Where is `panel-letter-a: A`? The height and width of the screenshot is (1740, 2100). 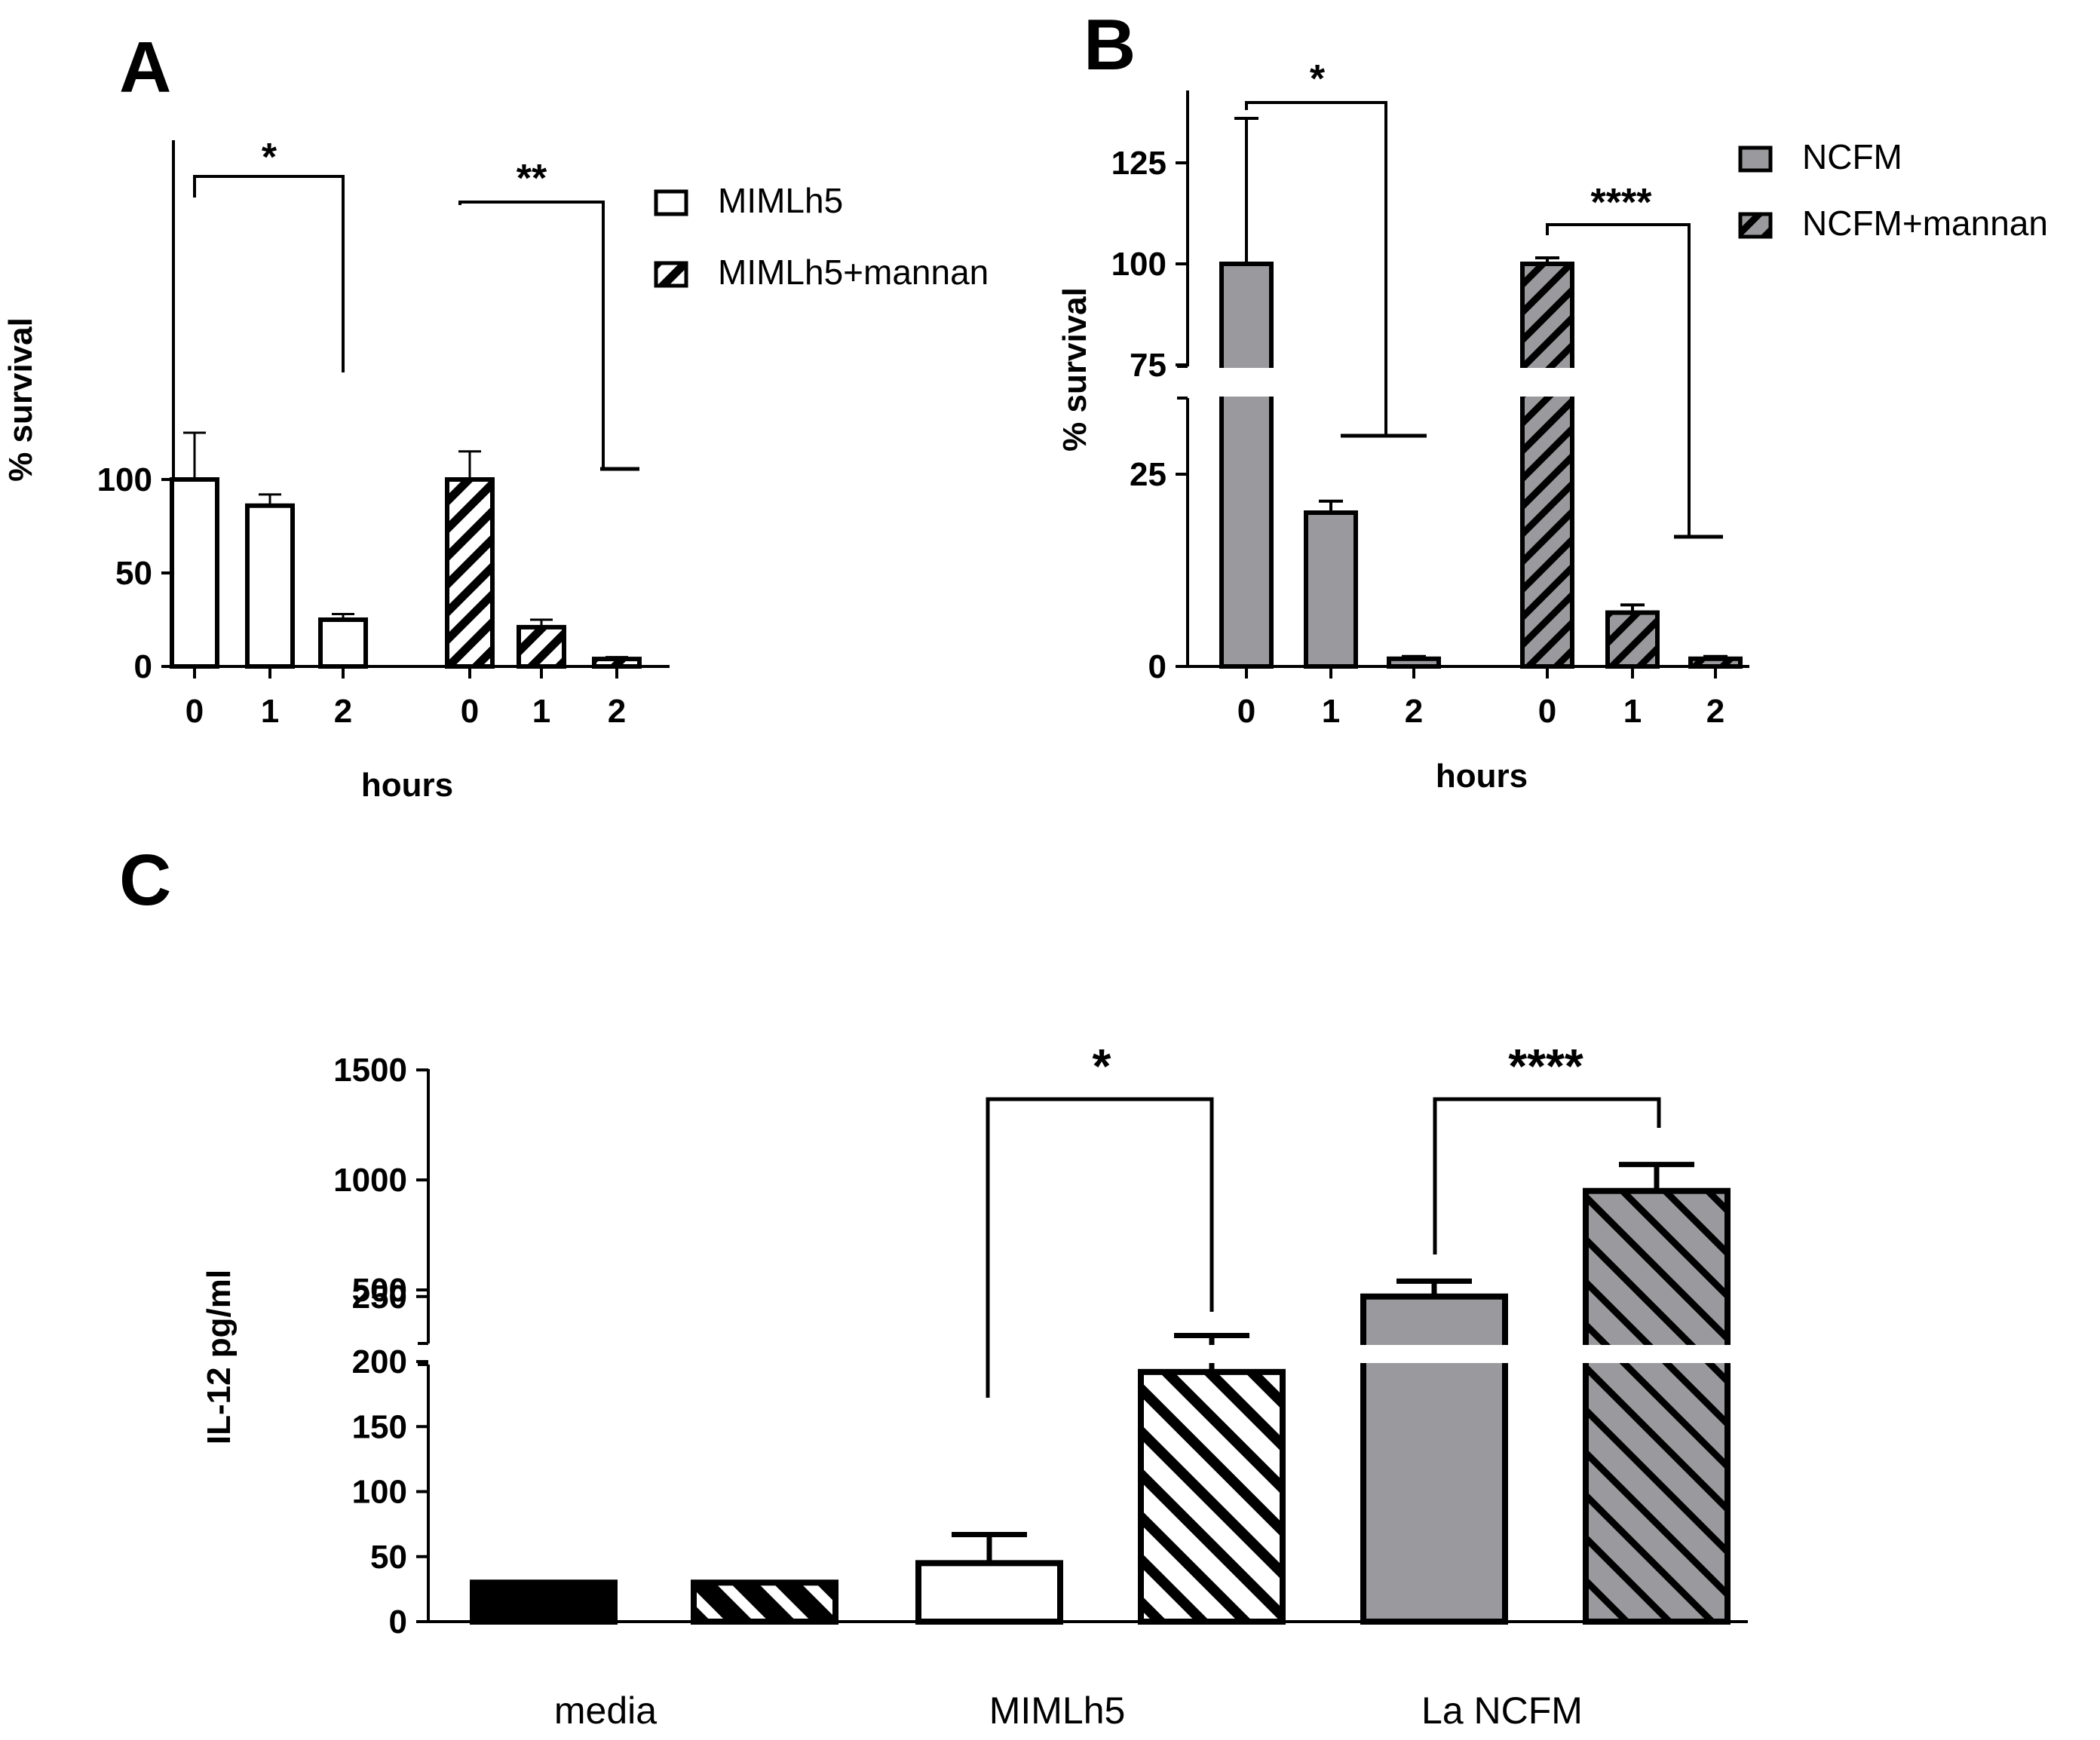
panel-letter-a: A is located at coordinates (145, 67).